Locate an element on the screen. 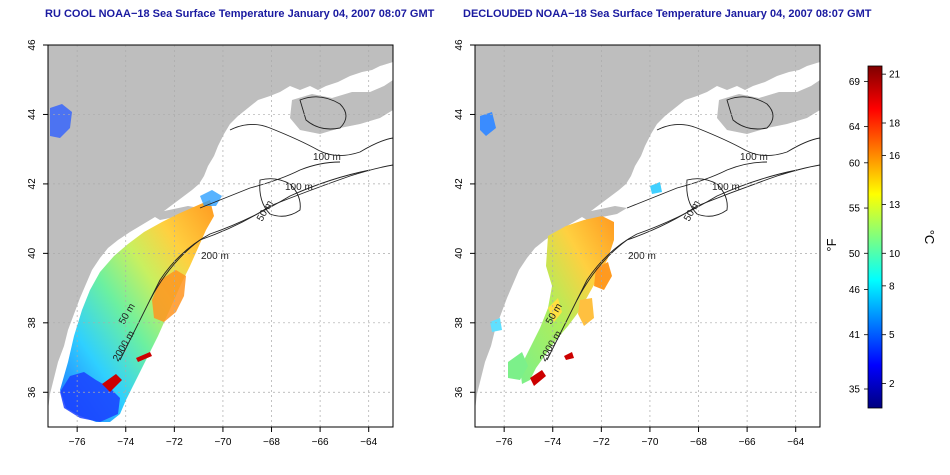  left-cold-patch-north is located at coordinates (61, 121).